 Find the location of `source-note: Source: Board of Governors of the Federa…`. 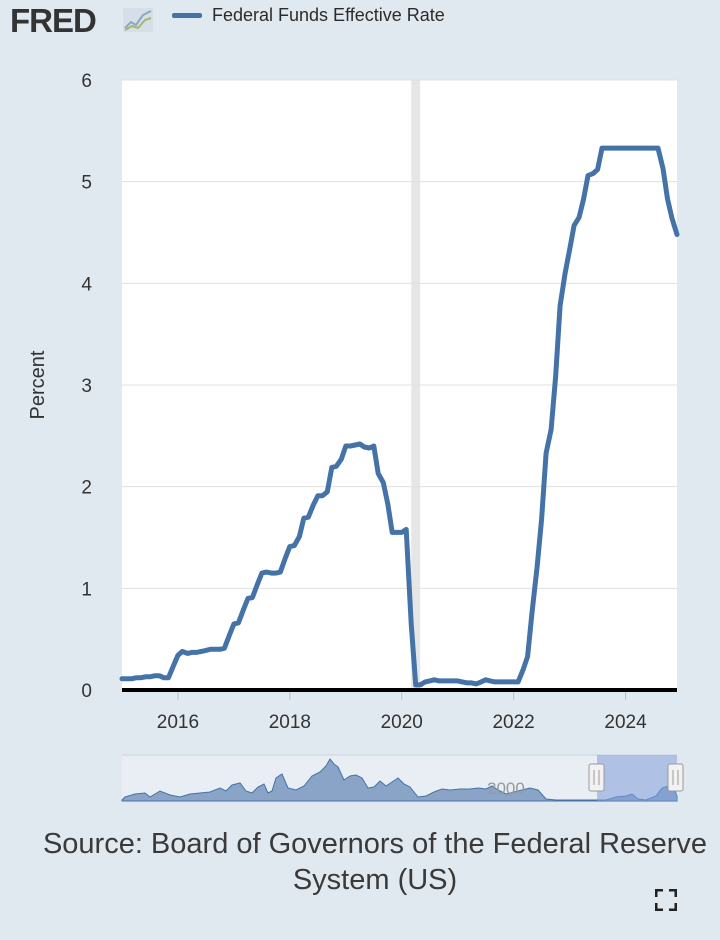

source-note: Source: Board of Governors of the Federa… is located at coordinates (375, 862).